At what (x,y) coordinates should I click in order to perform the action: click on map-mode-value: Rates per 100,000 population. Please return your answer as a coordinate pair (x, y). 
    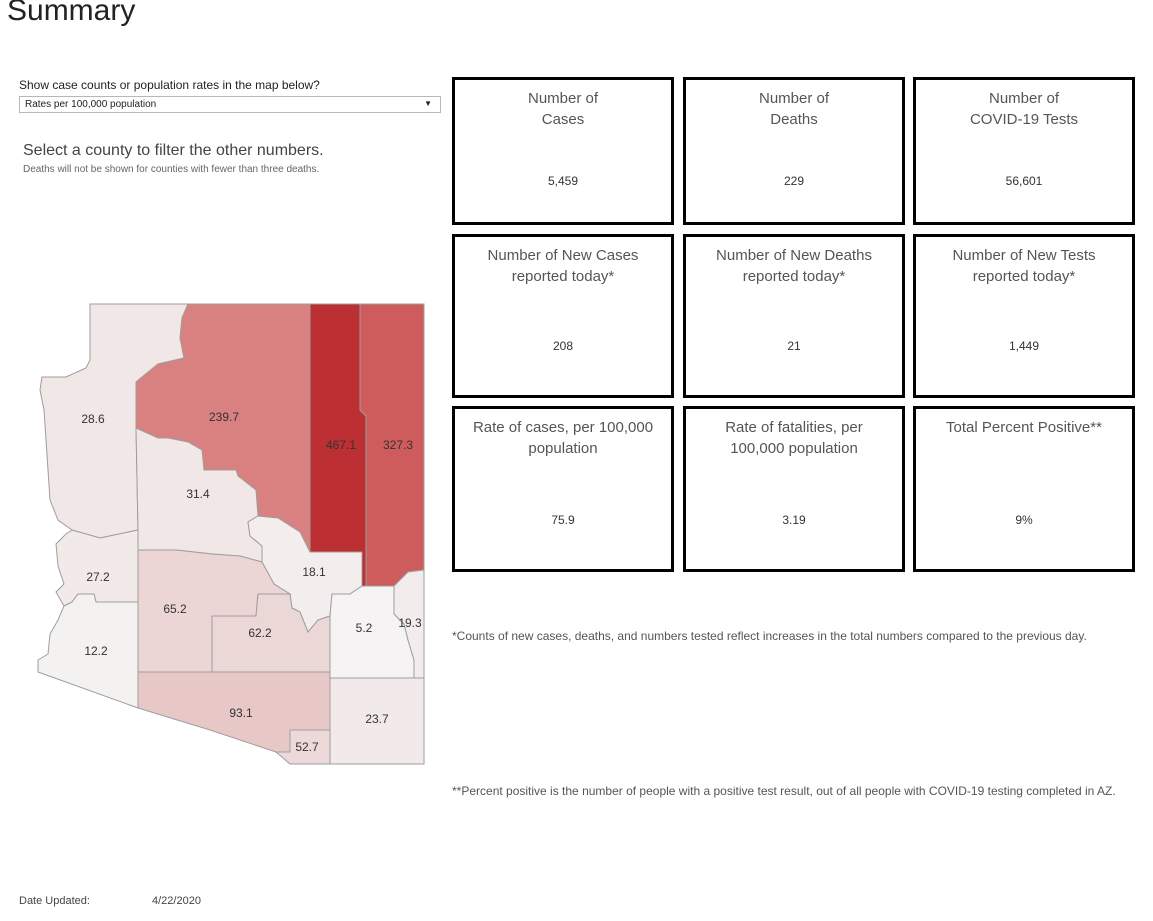
    Looking at the image, I should click on (91, 104).